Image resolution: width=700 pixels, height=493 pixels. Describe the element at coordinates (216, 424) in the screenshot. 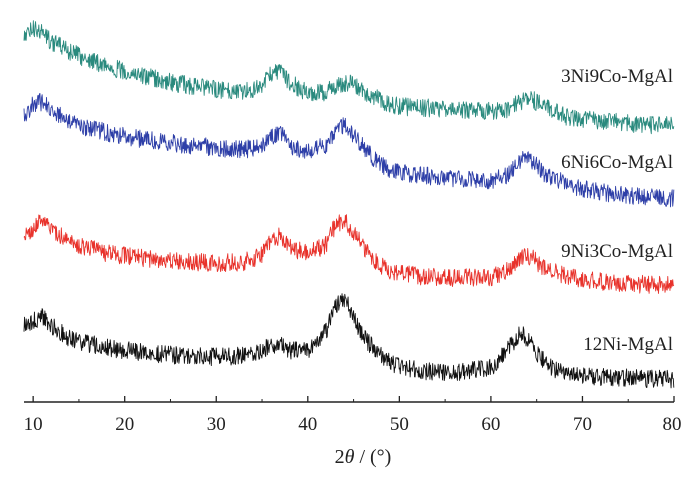

I see `x-tick-label: 30` at that location.